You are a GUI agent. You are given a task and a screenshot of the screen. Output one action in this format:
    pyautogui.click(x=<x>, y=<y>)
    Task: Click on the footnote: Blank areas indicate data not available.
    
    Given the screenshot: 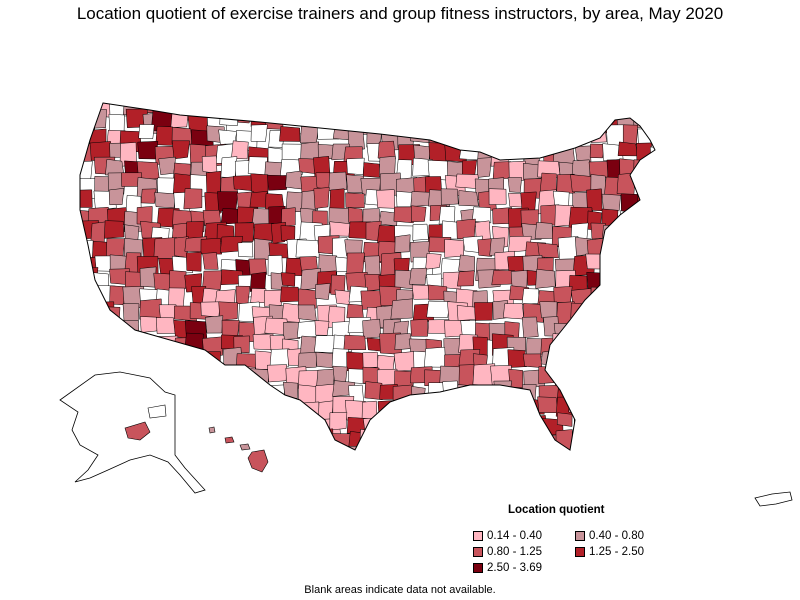 What is the action you would take?
    pyautogui.click(x=400, y=590)
    